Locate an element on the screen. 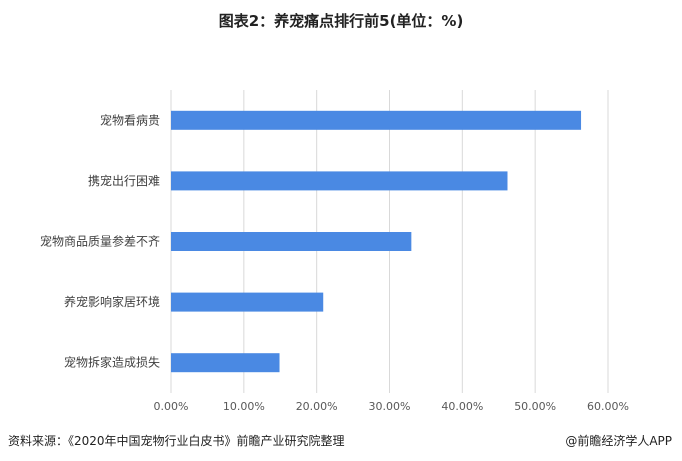  brand-label: @前瞻经济学人APP is located at coordinates (618, 441).